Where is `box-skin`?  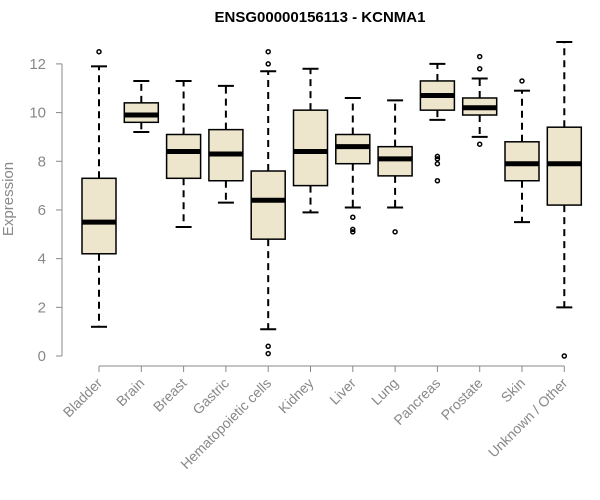
box-skin is located at coordinates (522, 151).